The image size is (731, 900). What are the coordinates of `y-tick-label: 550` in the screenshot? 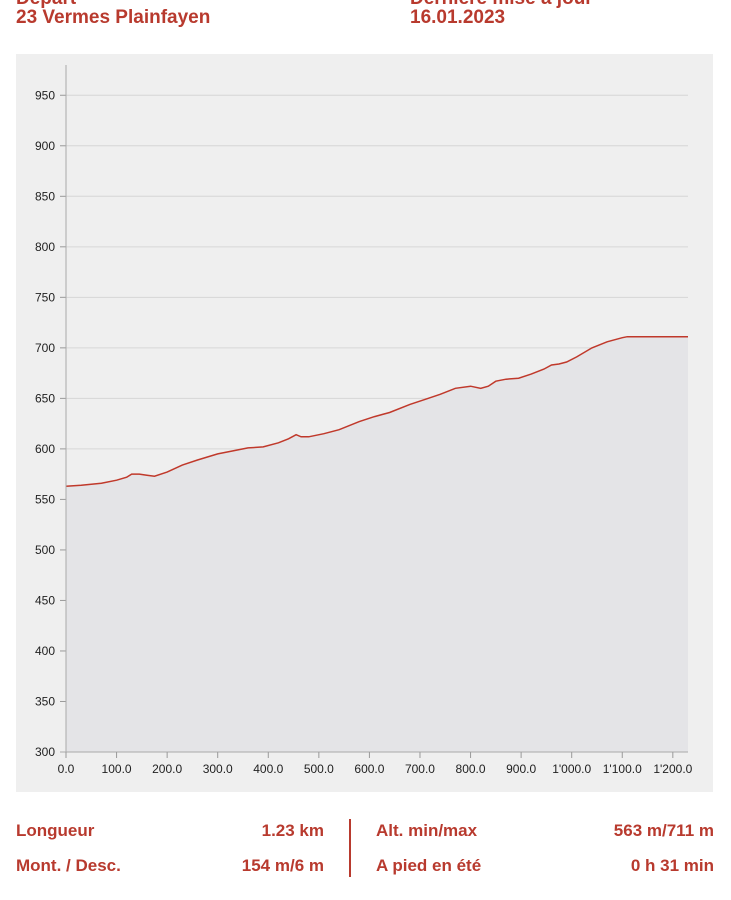 It's located at (45, 499).